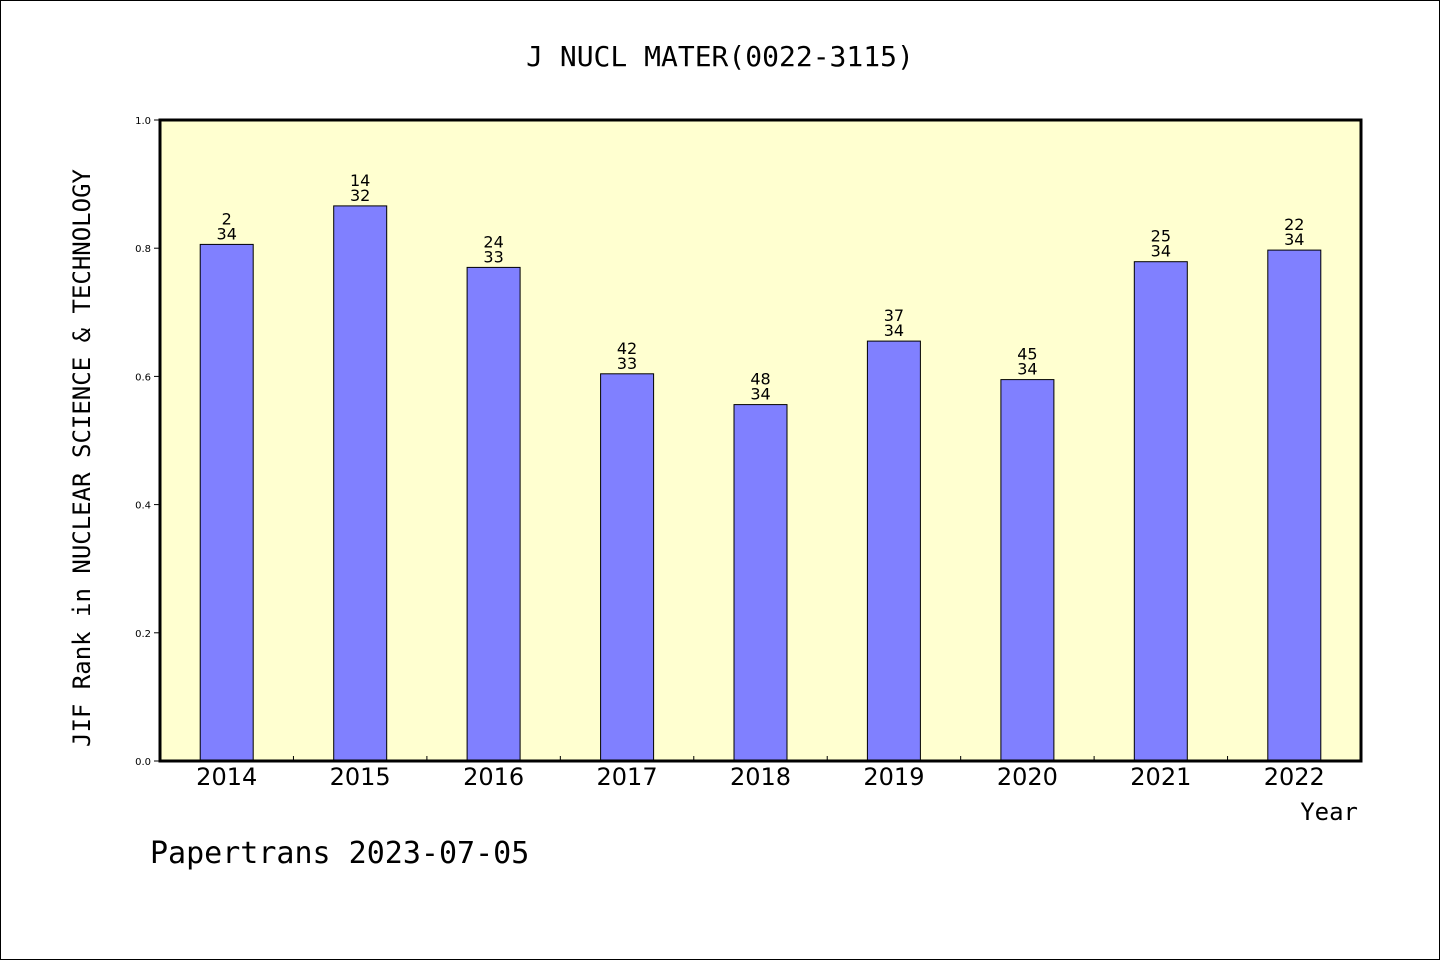 This screenshot has width=1440, height=960. Describe the element at coordinates (627, 348) in the screenshot. I see `rank-label-2017: 42` at that location.